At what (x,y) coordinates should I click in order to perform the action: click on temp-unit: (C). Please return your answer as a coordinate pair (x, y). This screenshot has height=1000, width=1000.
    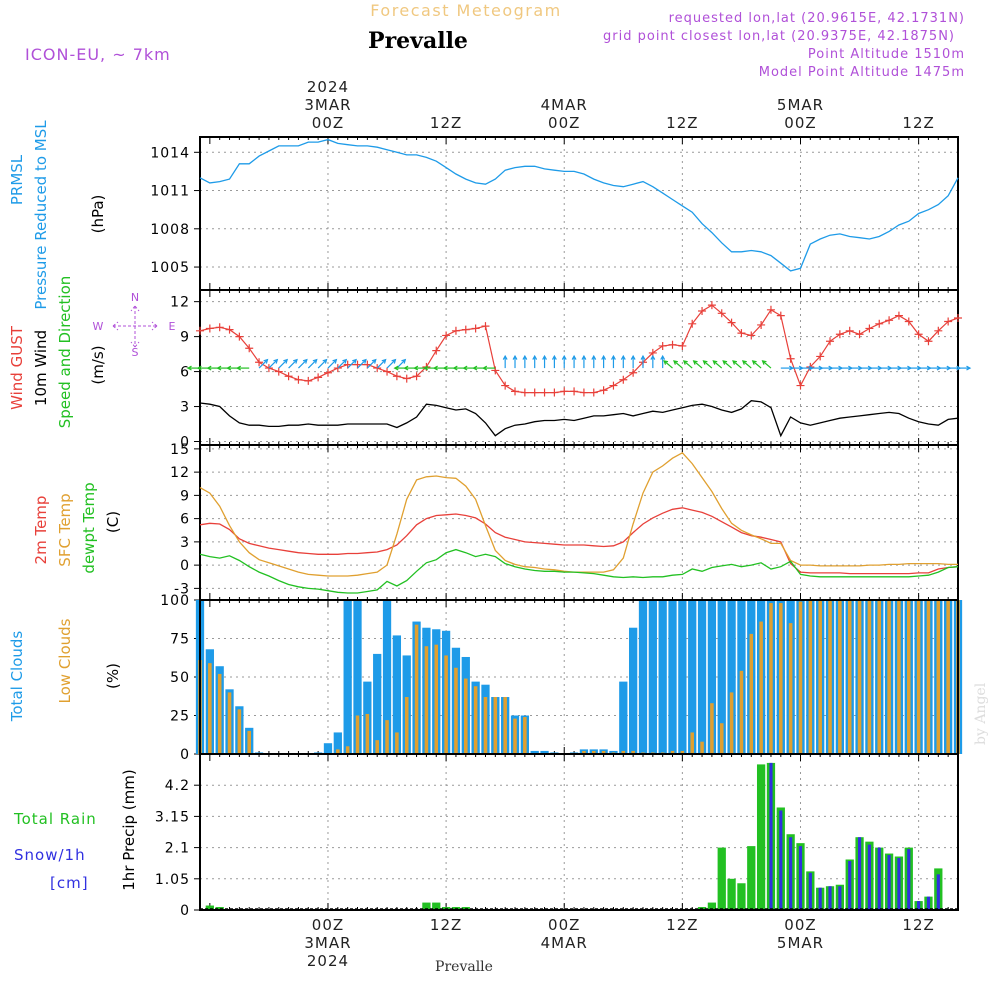
    Looking at the image, I should click on (113, 522).